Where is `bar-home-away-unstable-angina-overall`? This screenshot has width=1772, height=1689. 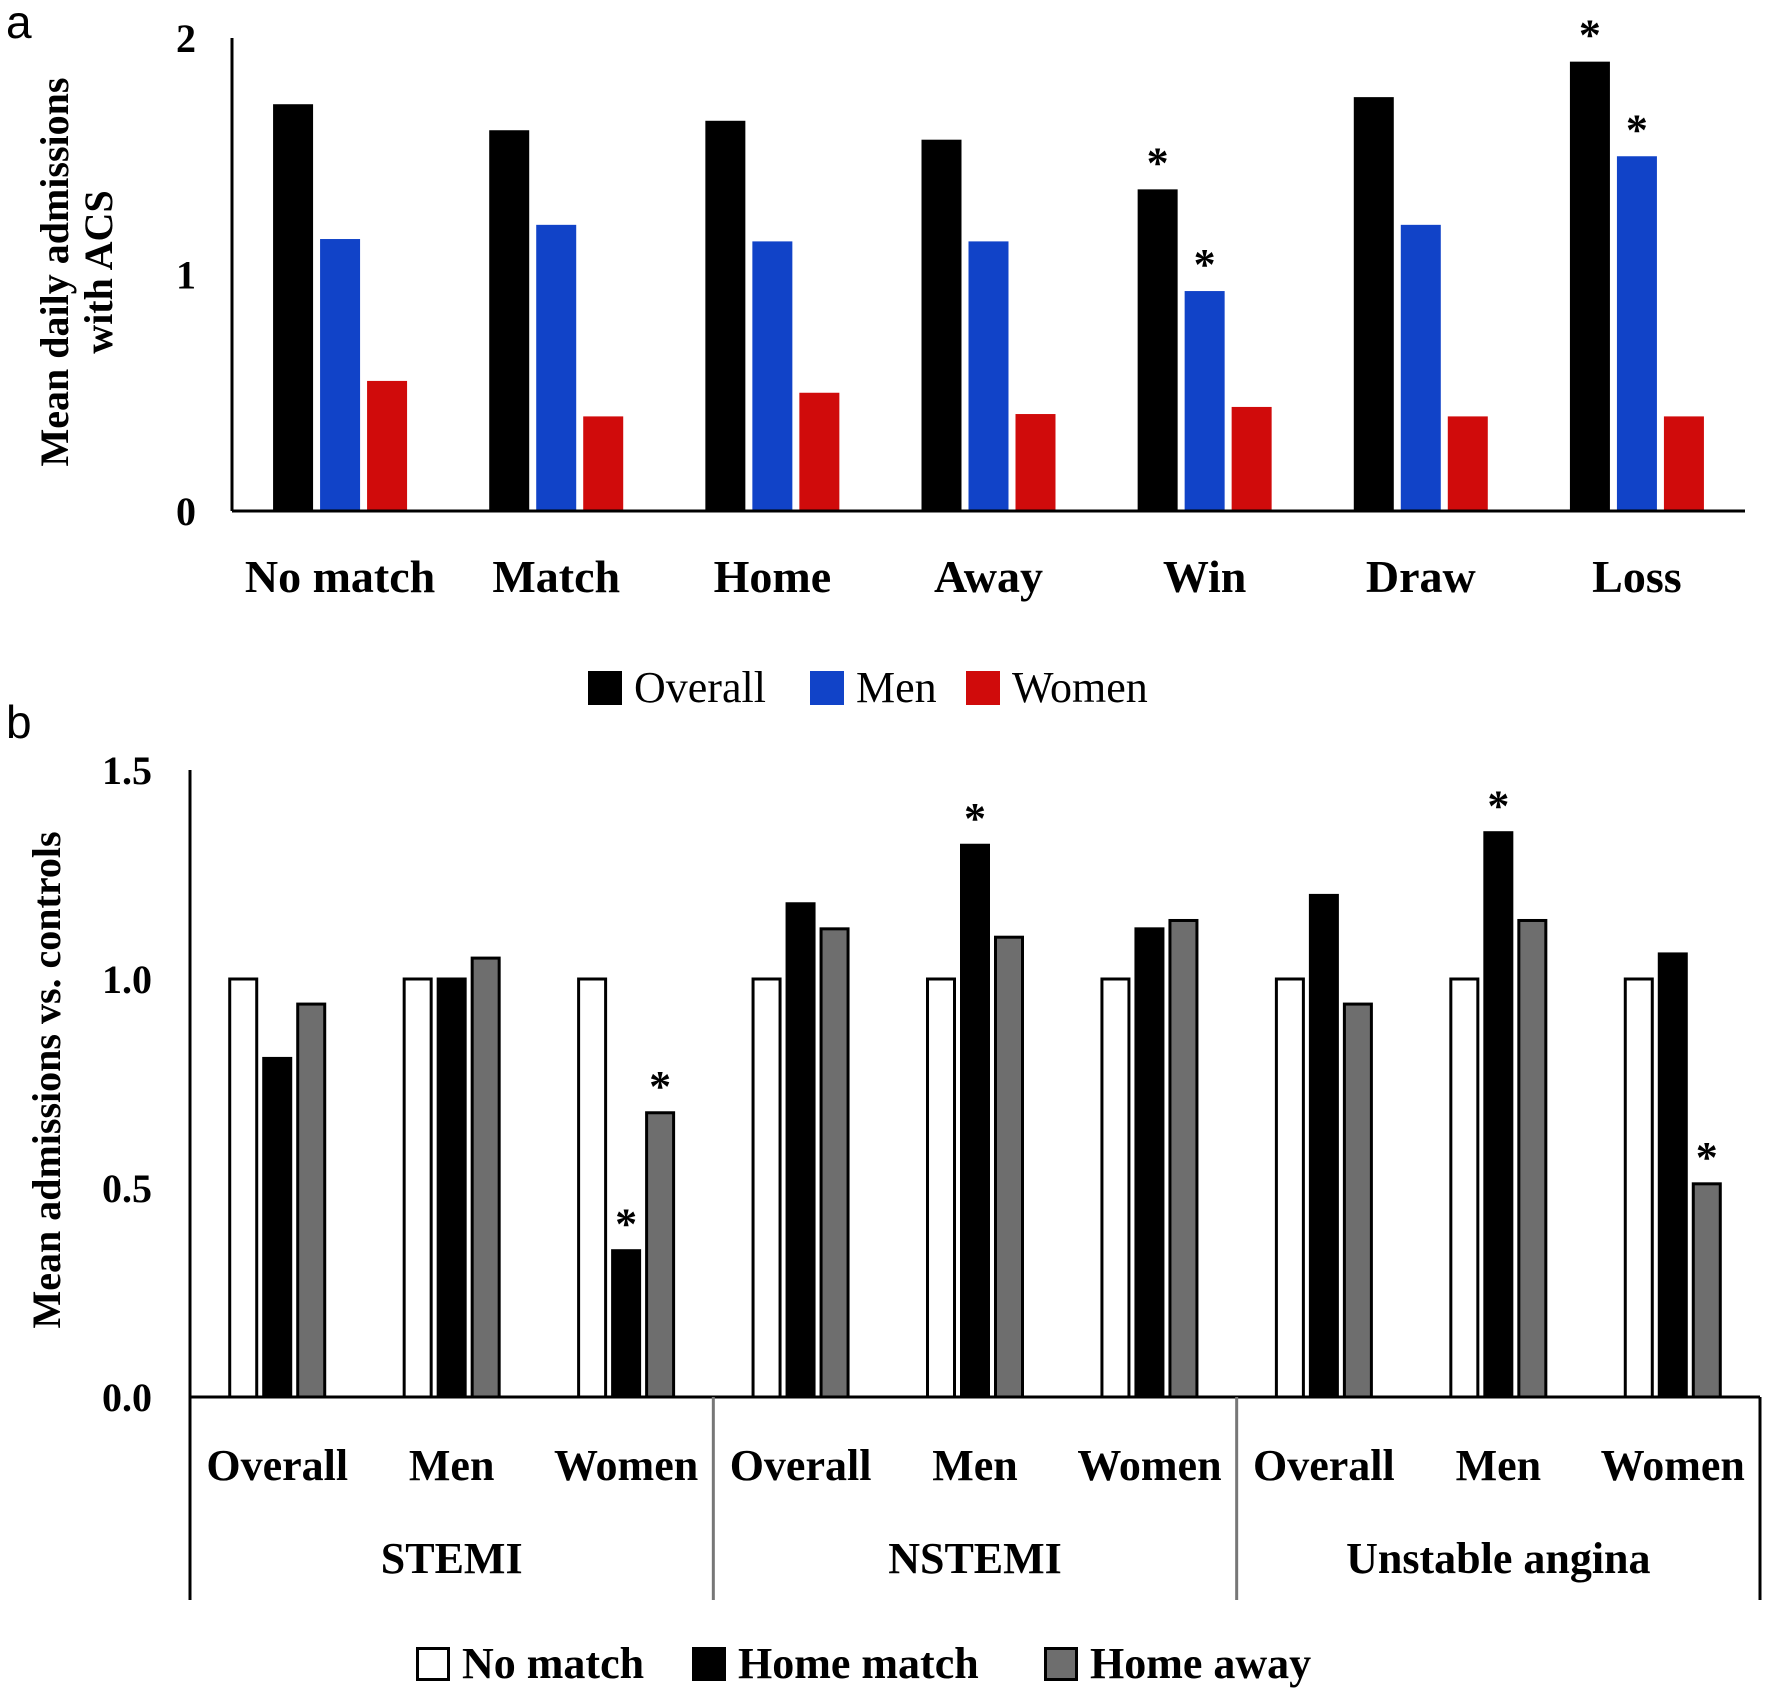
bar-home-away-unstable-angina-overall is located at coordinates (1357, 1200).